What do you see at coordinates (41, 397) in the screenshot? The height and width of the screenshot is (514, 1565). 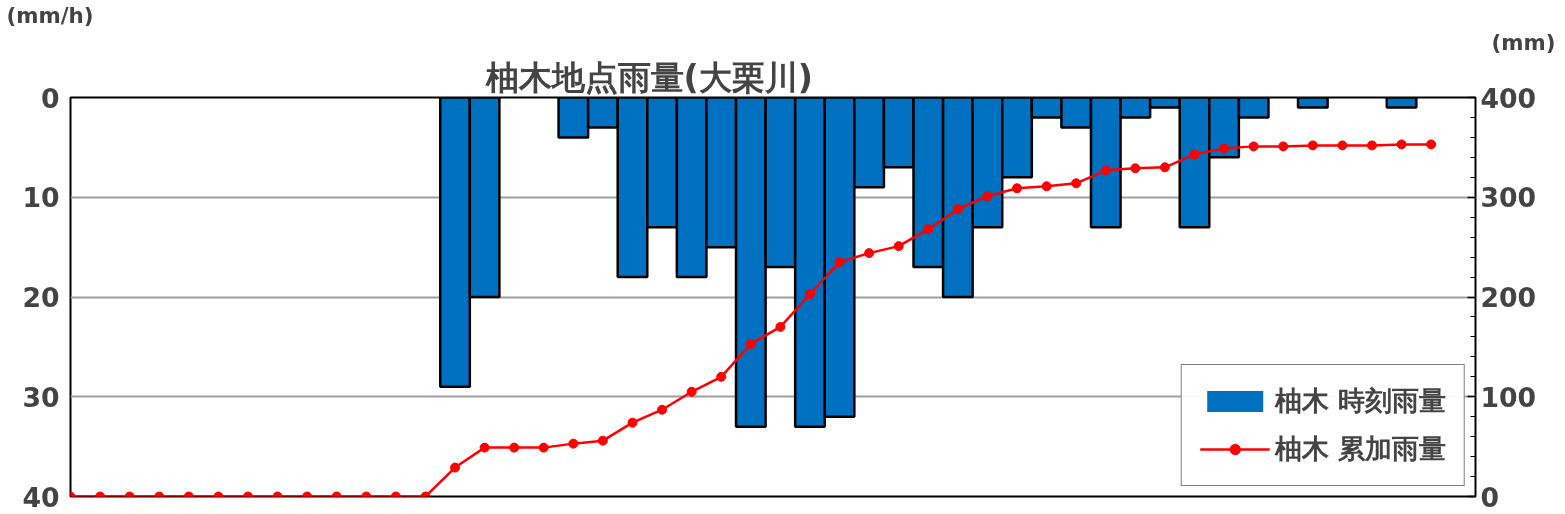 I see `y-tick-label: 30` at bounding box center [41, 397].